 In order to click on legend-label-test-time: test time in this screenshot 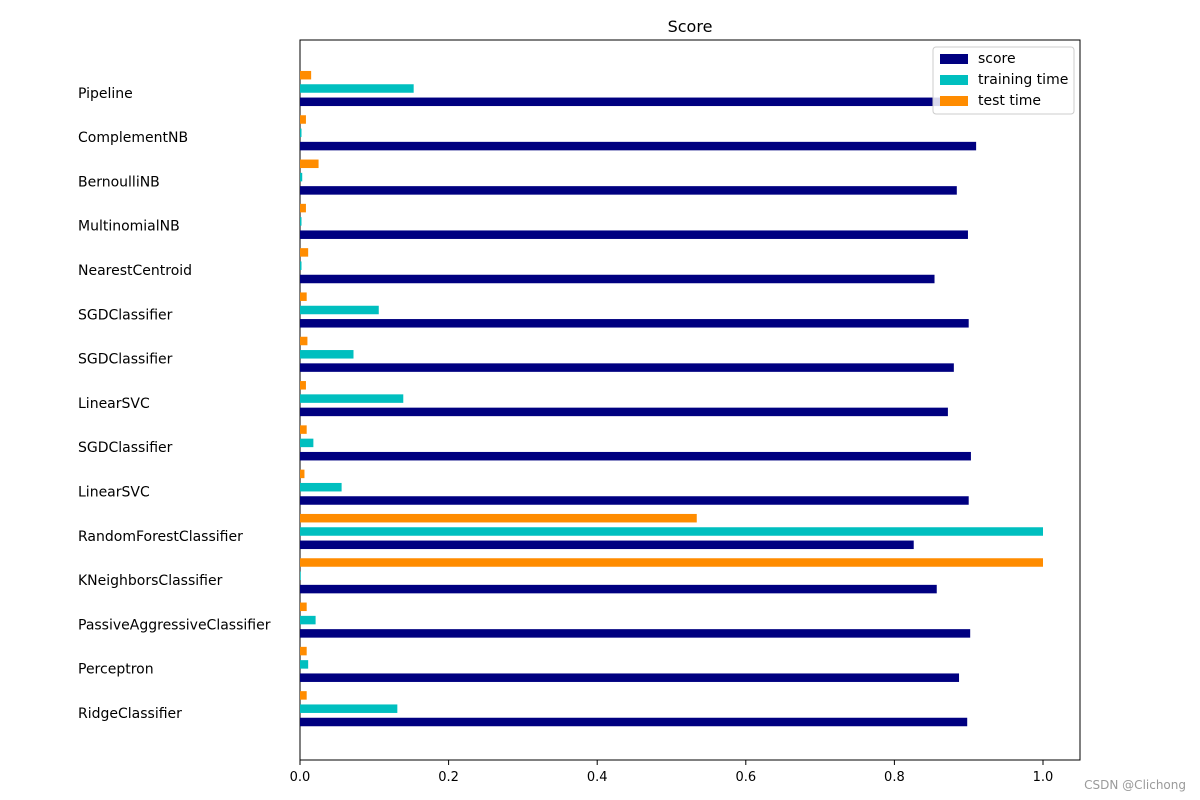, I will do `click(1009, 101)`.